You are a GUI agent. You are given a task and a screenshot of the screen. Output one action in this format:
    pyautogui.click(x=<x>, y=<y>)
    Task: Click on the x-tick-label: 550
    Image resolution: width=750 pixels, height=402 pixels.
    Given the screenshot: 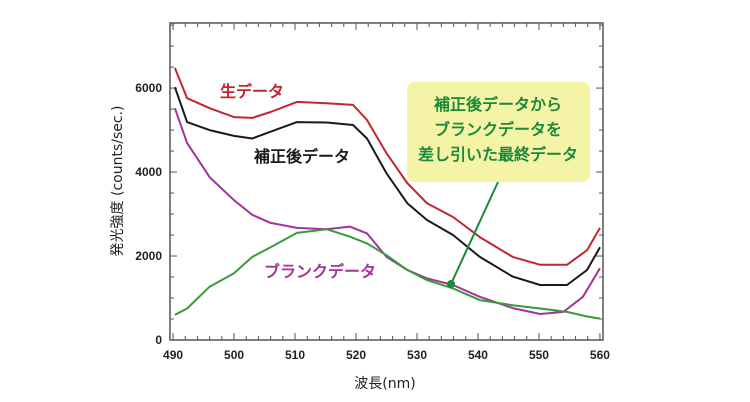 What is the action you would take?
    pyautogui.click(x=539, y=355)
    